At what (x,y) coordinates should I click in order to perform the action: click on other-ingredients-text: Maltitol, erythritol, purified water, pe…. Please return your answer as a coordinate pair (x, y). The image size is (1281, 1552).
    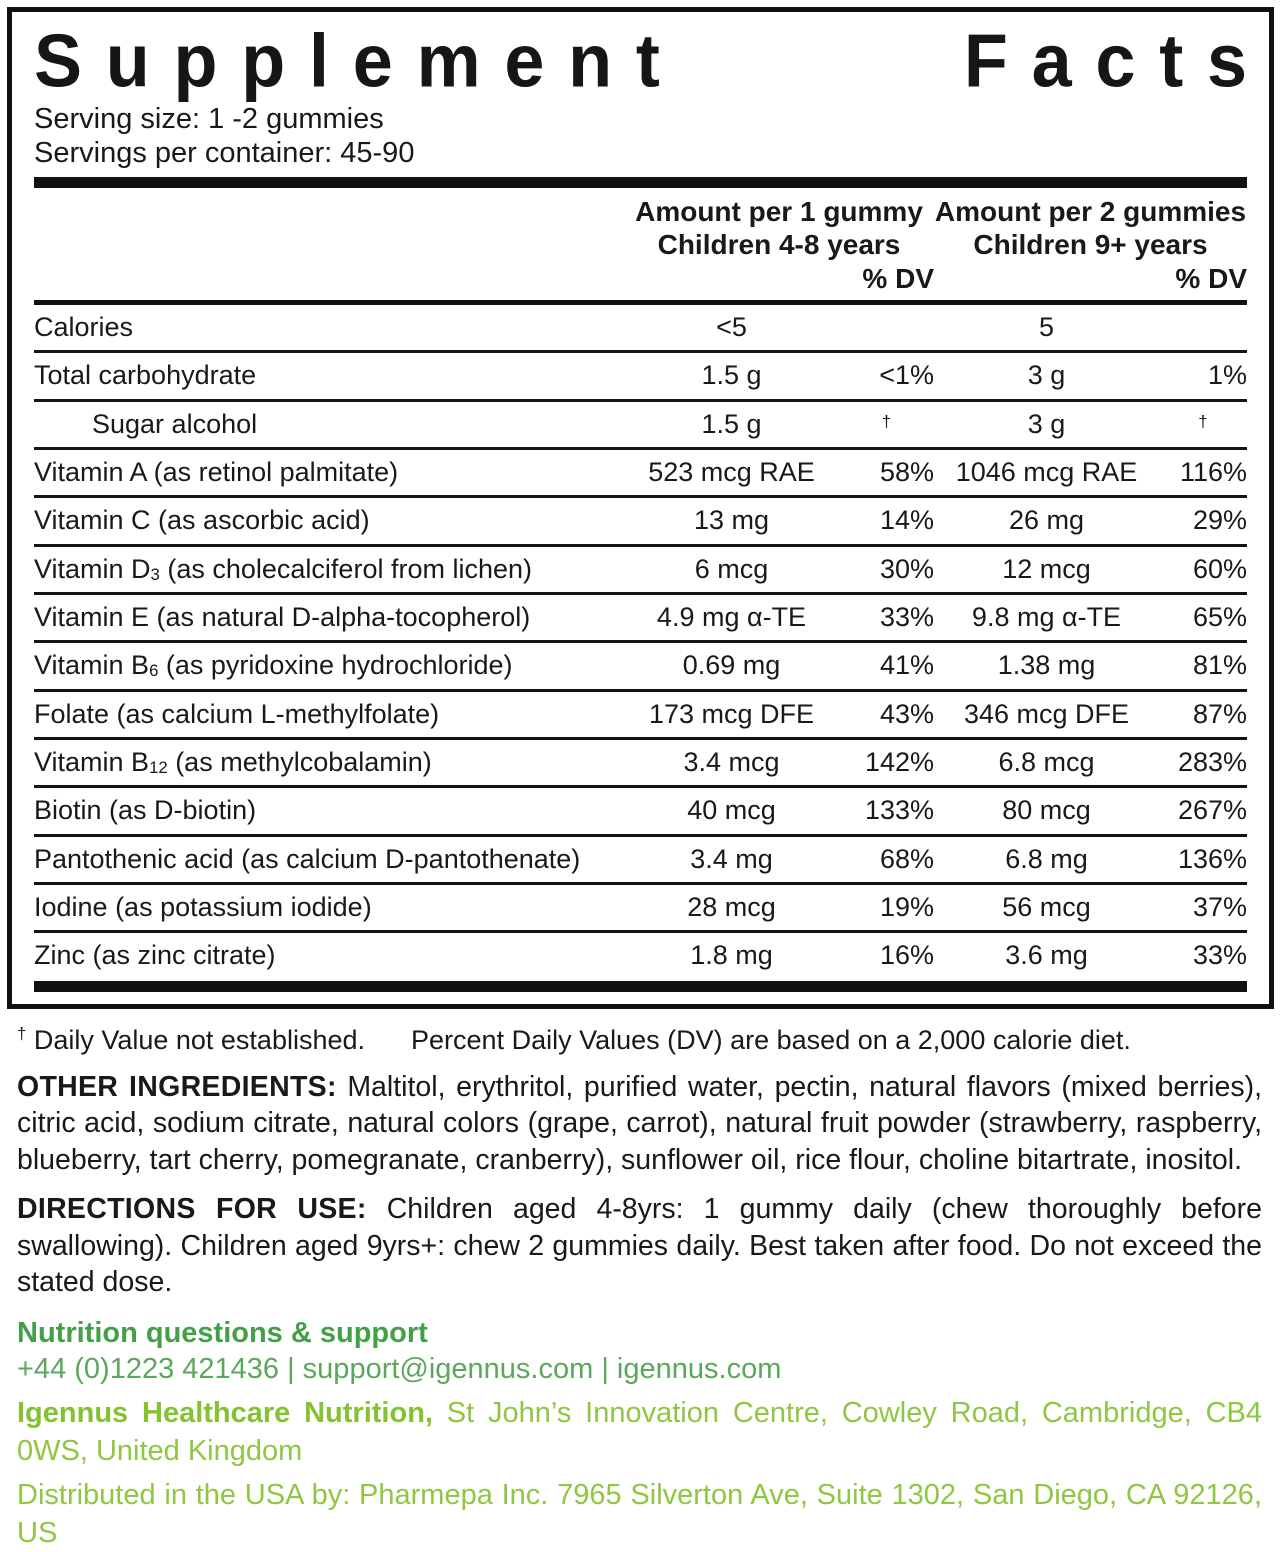
    Looking at the image, I should click on (639, 1123).